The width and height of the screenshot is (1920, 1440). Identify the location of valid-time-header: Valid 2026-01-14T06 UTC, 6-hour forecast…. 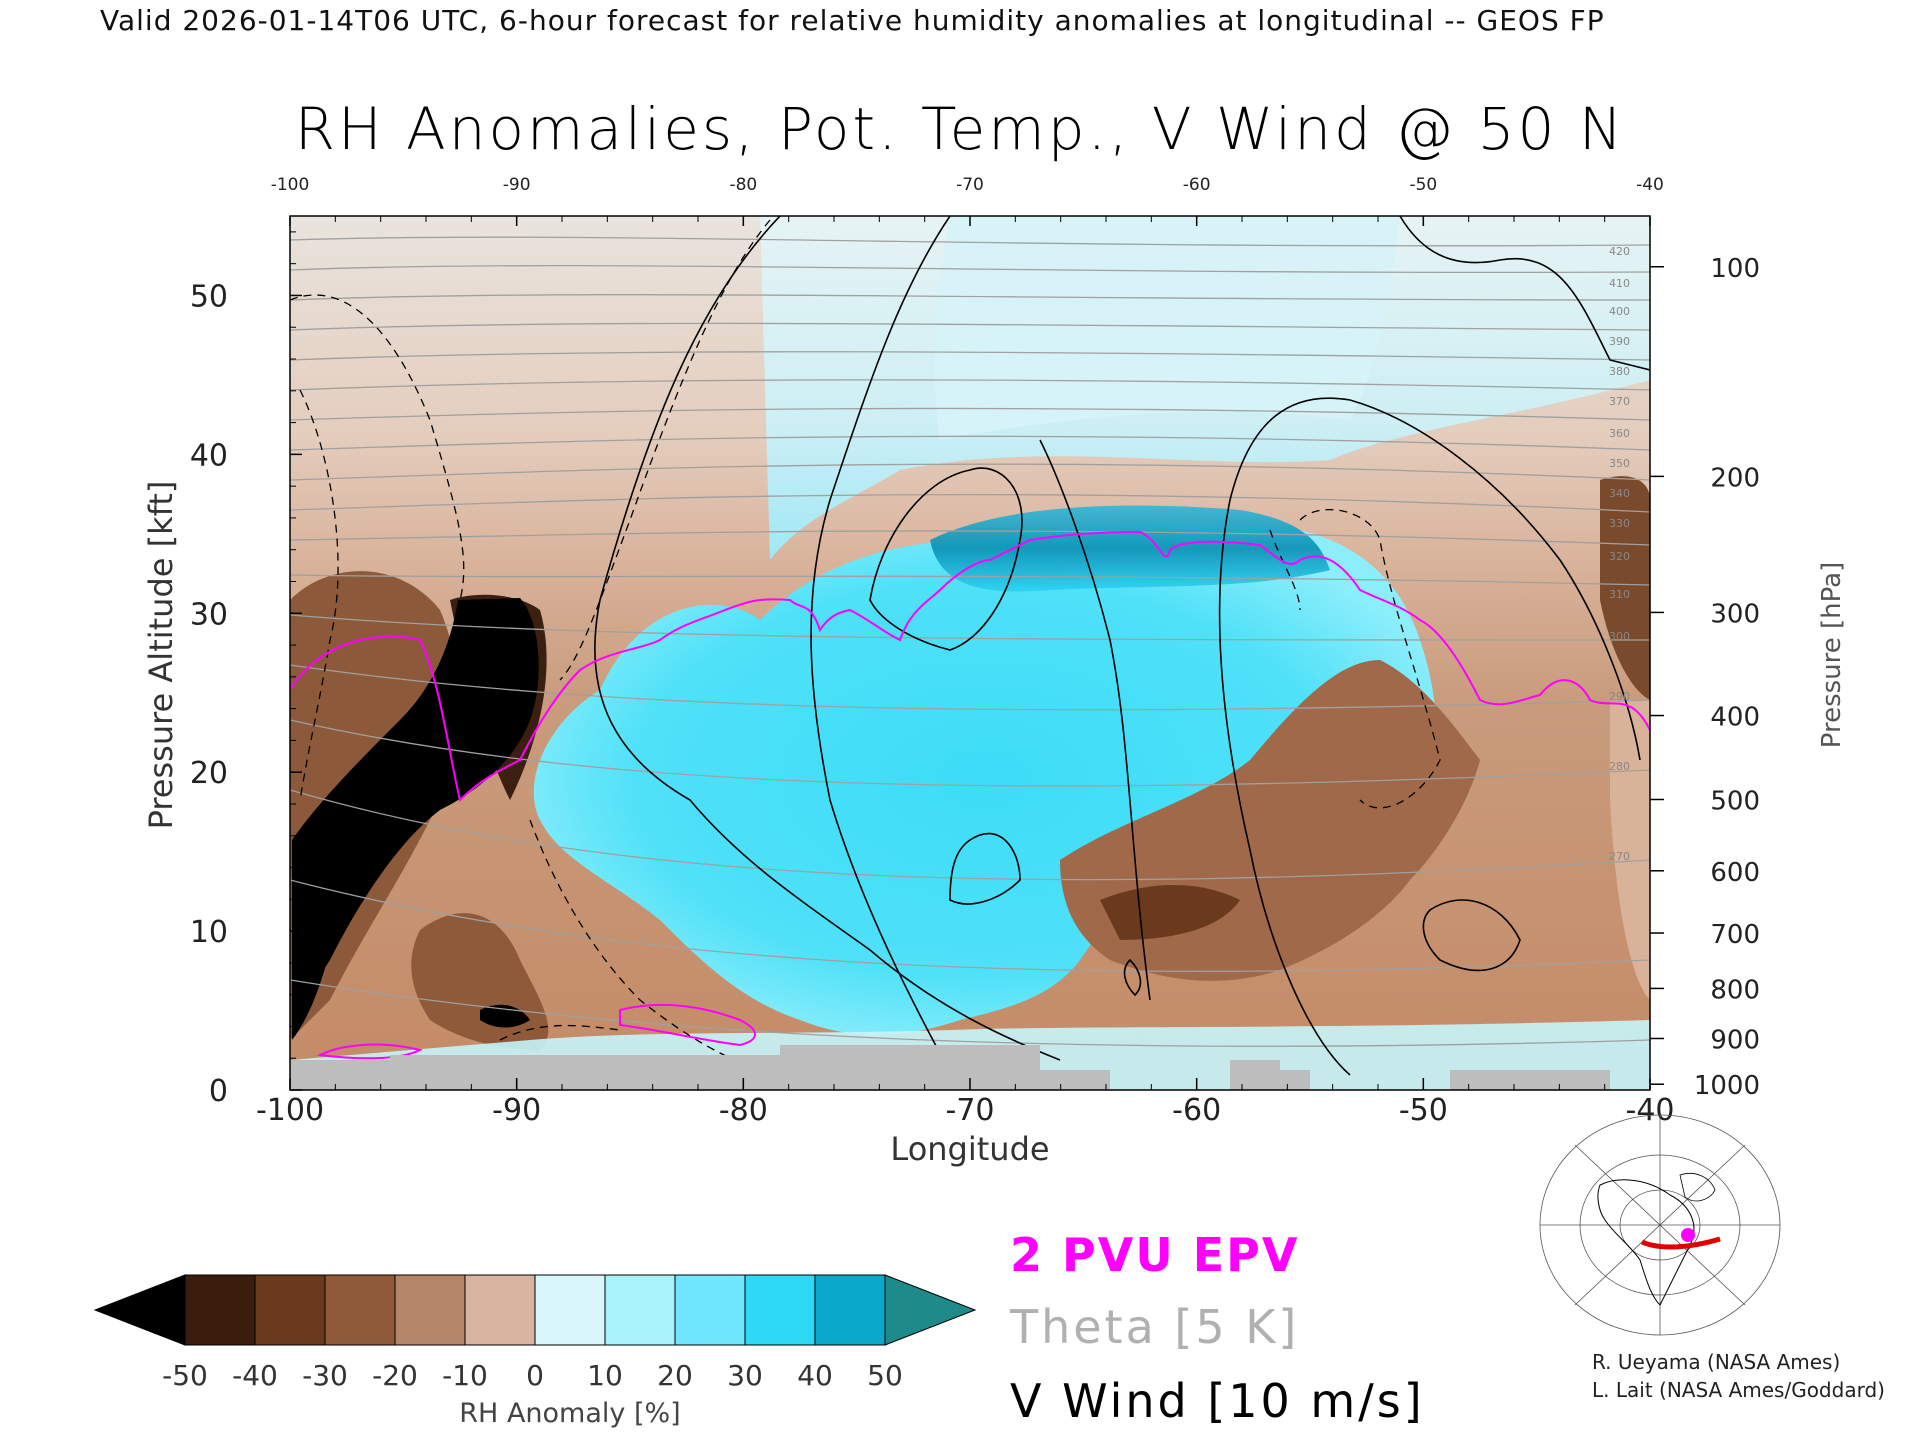
(852, 20).